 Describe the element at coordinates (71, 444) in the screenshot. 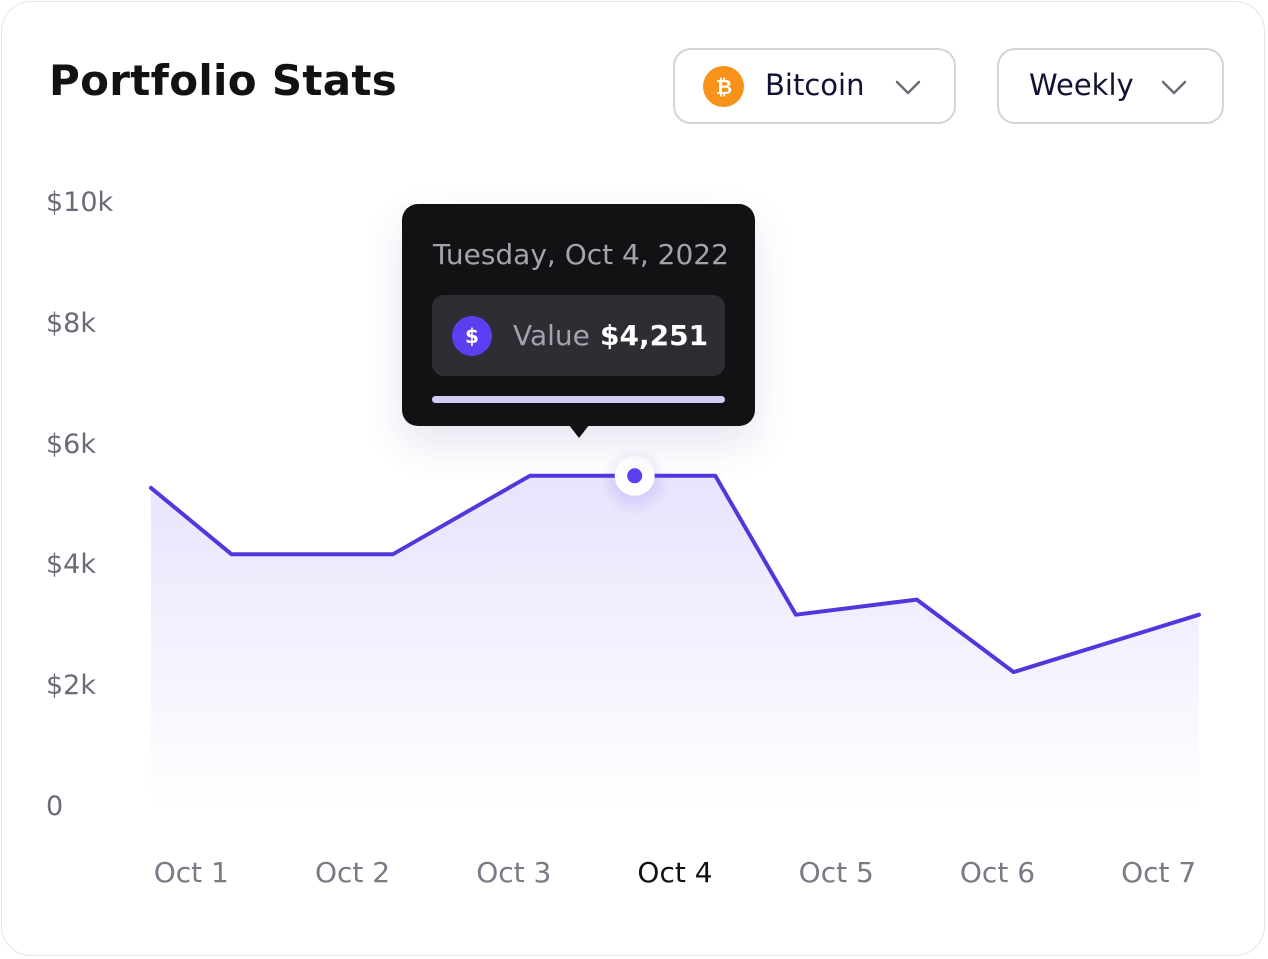

I see `y-tick-label: $6k` at that location.